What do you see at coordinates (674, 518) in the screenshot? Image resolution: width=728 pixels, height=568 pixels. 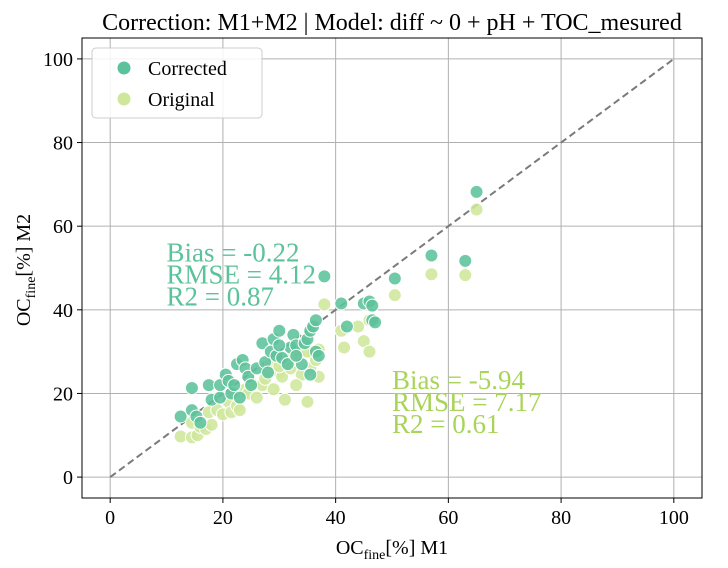 I see `x-tick-label: 100` at bounding box center [674, 518].